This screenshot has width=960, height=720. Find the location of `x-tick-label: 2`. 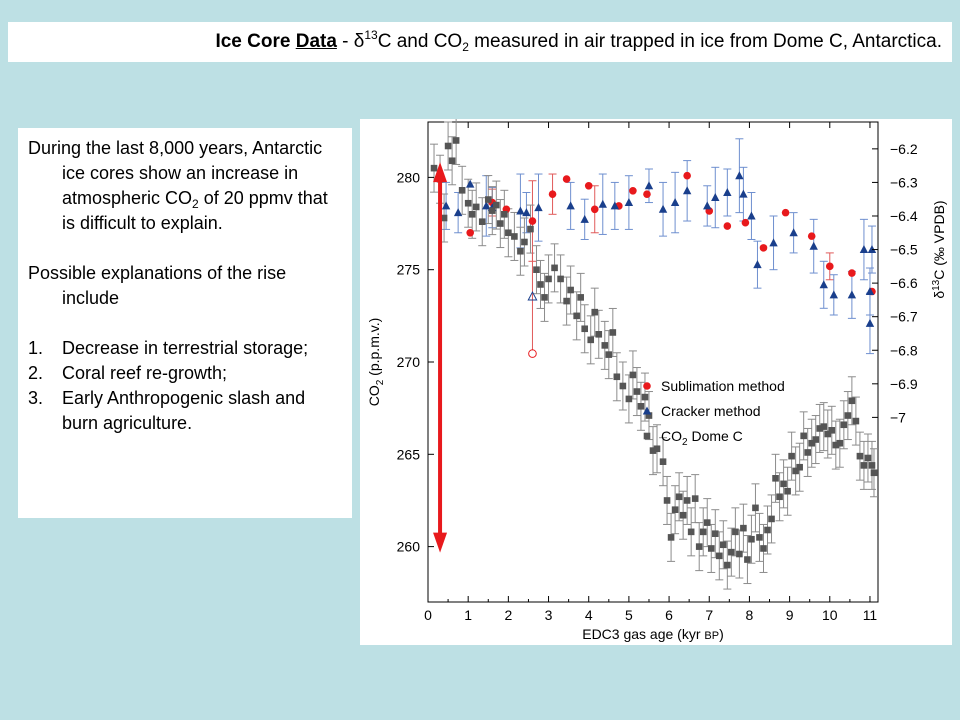

x-tick-label: 2 is located at coordinates (508, 615).